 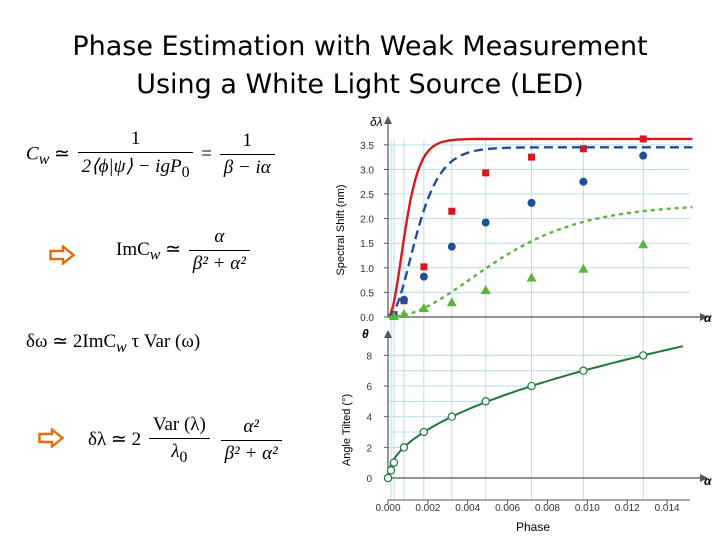 What do you see at coordinates (367, 244) in the screenshot?
I see `top-y-tick-label: 1.5` at bounding box center [367, 244].